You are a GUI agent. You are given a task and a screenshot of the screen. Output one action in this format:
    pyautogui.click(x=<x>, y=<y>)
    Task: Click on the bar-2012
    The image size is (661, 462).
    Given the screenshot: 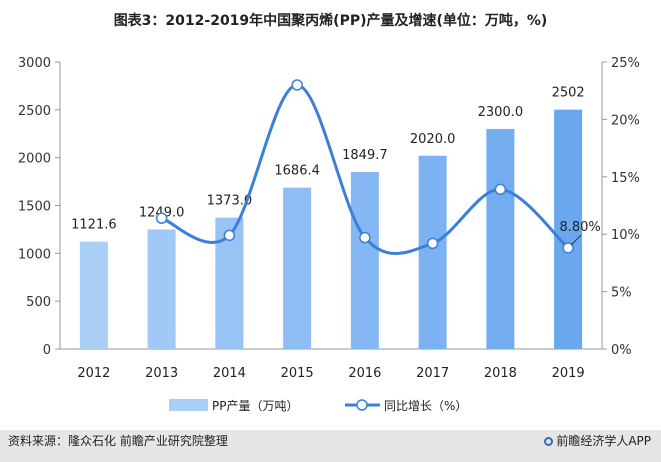 What is the action you would take?
    pyautogui.click(x=93, y=295)
    